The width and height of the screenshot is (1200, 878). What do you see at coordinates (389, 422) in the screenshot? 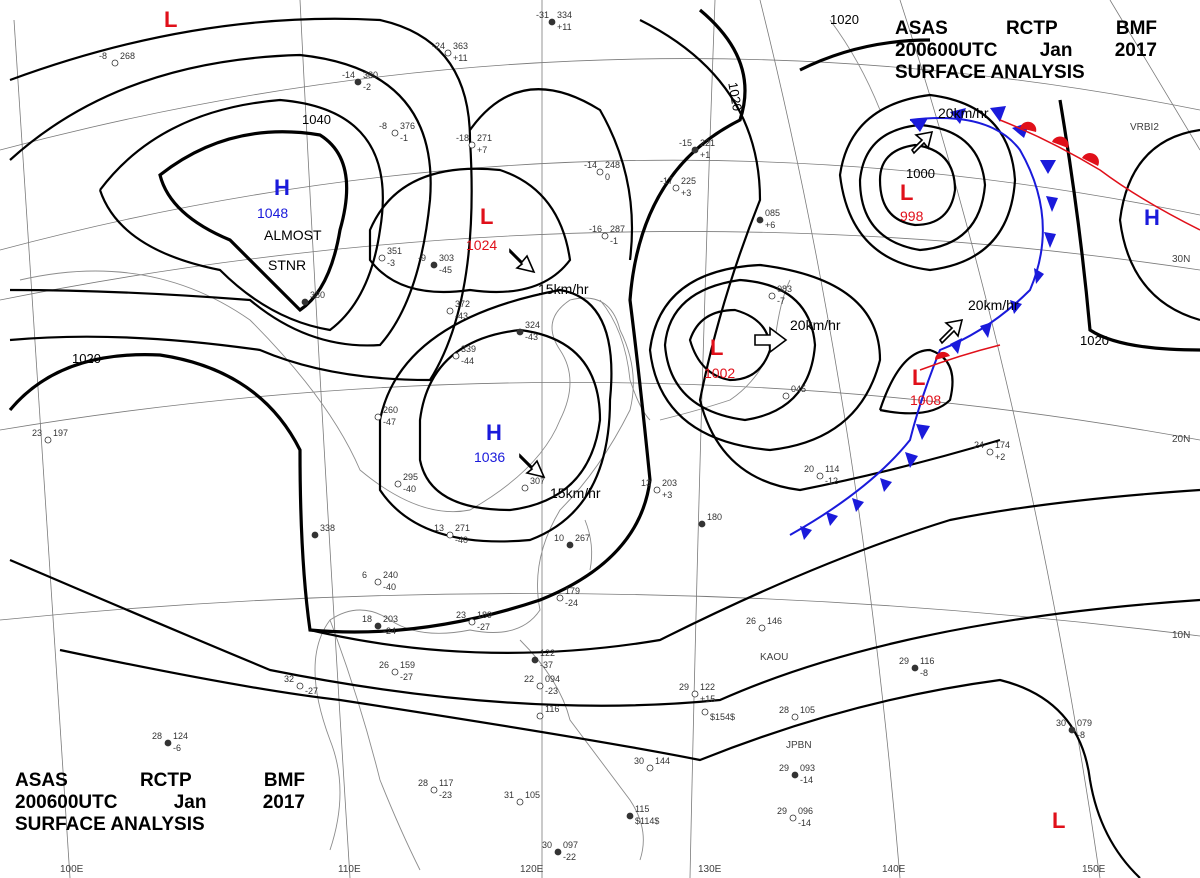
I see `station-tendency: -47` at bounding box center [389, 422].